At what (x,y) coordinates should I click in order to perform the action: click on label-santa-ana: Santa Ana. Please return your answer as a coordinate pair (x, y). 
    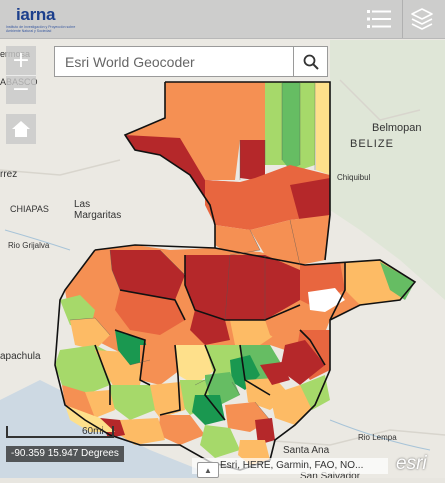
    Looking at the image, I should click on (306, 450).